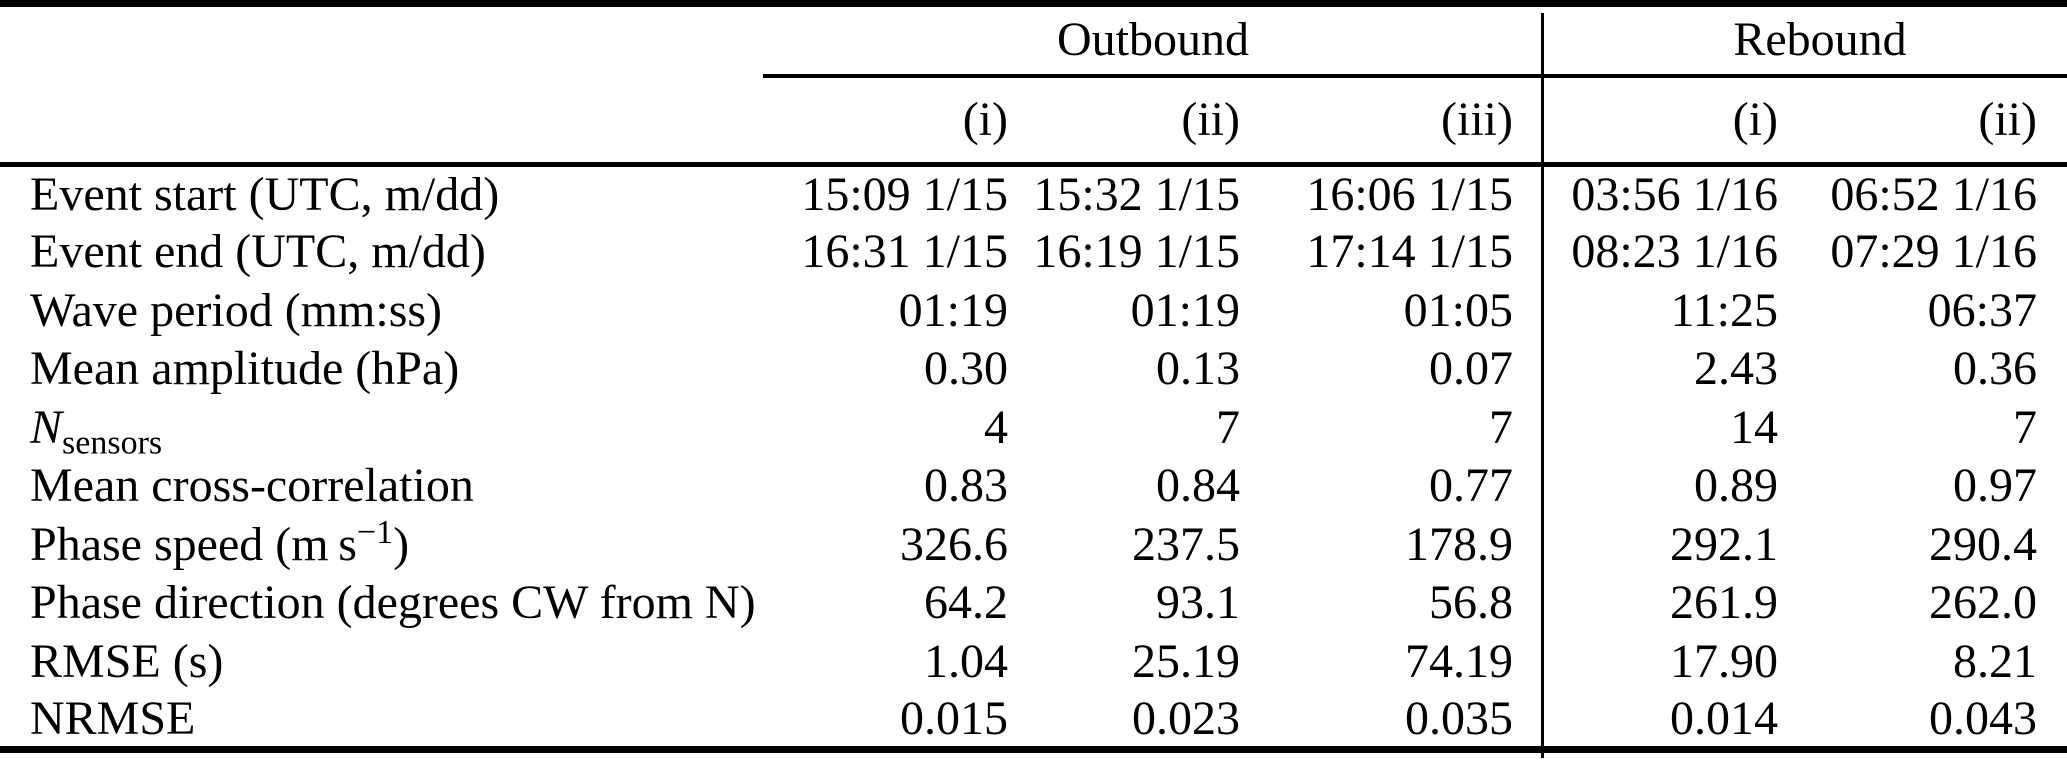 The height and width of the screenshot is (777, 2067). I want to click on data-cell: 290.4, so click(1983, 544).